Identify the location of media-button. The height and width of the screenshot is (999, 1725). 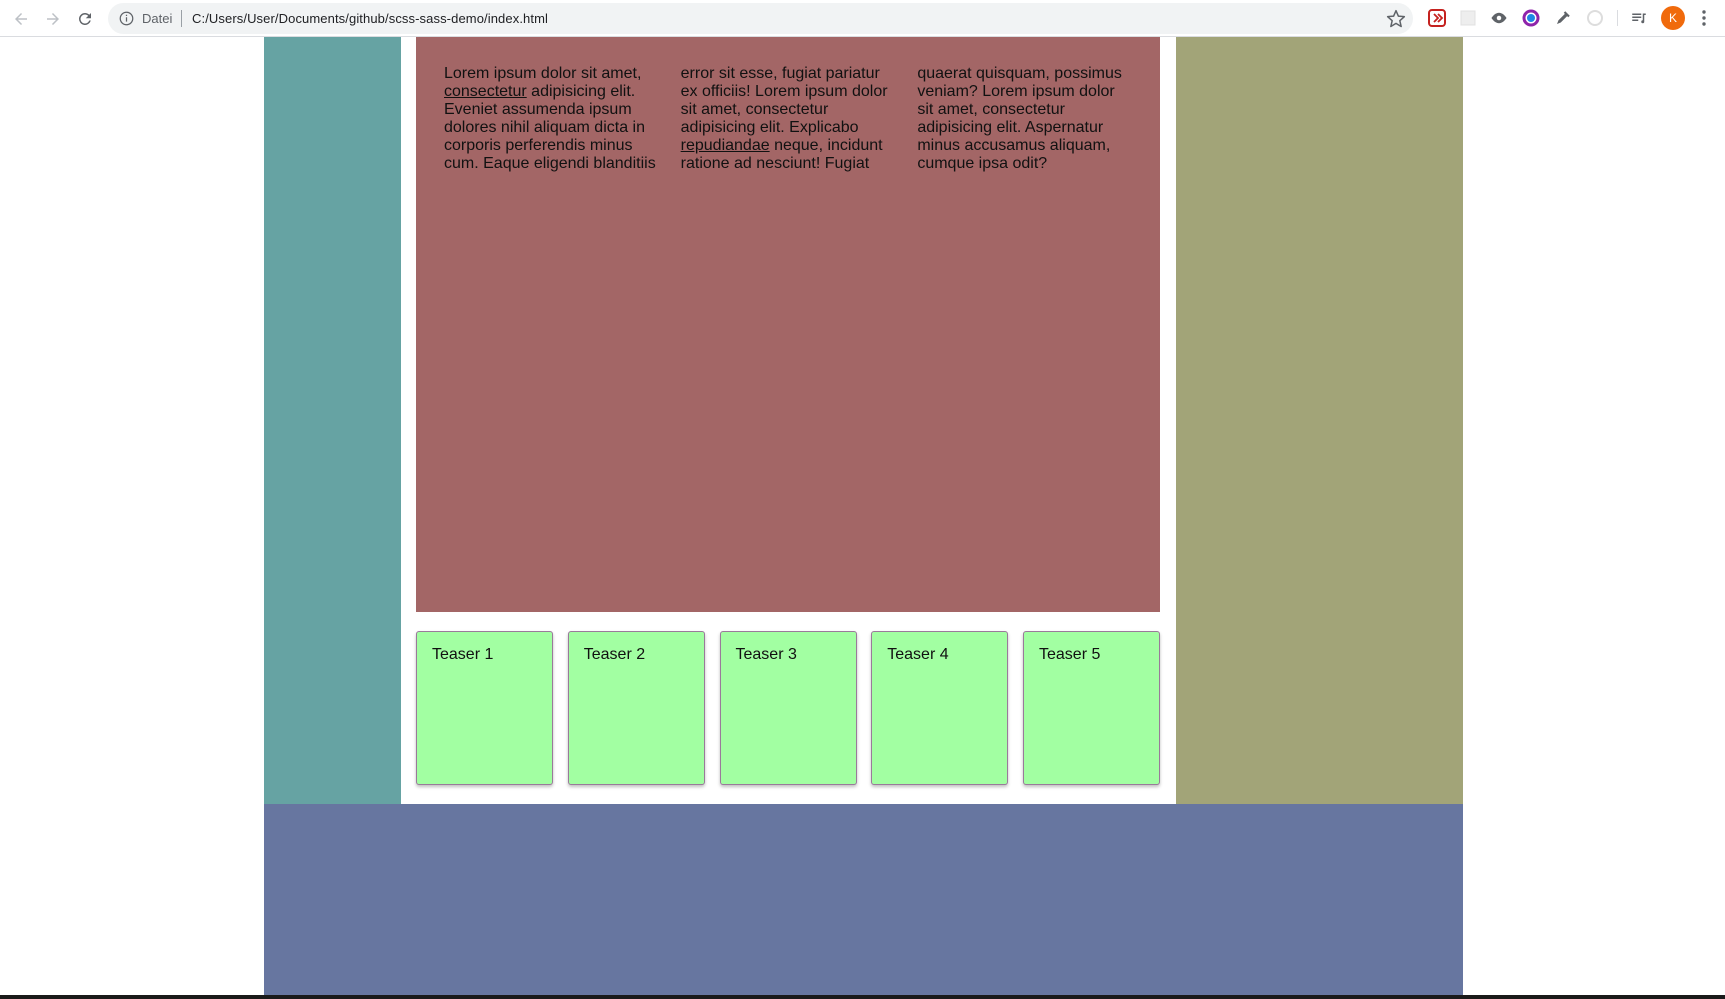
(1639, 18).